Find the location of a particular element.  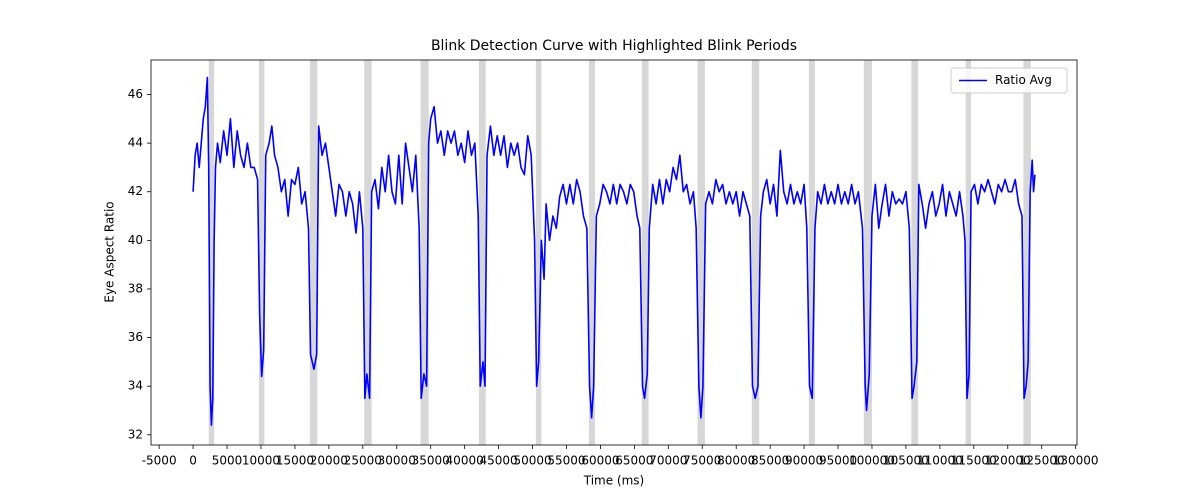

x-tick-label: 20000 is located at coordinates (329, 461).